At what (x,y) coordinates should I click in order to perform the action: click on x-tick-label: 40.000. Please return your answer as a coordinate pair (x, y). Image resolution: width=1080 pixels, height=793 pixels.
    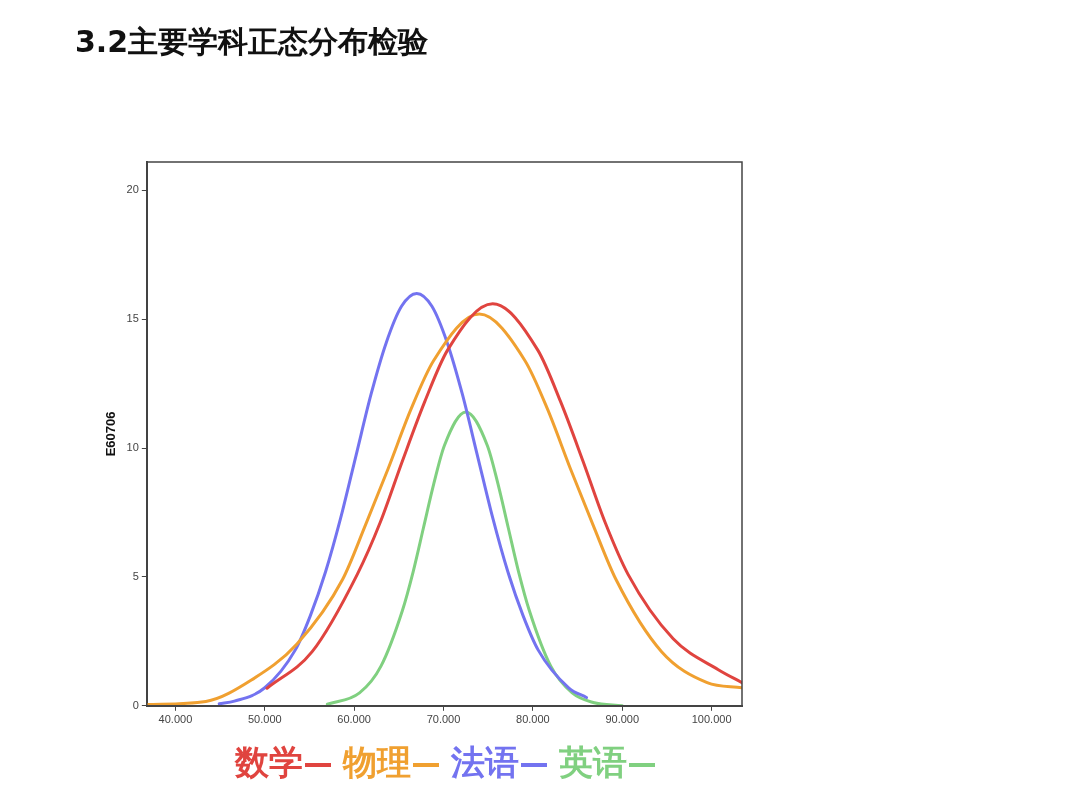
    Looking at the image, I should click on (175, 719).